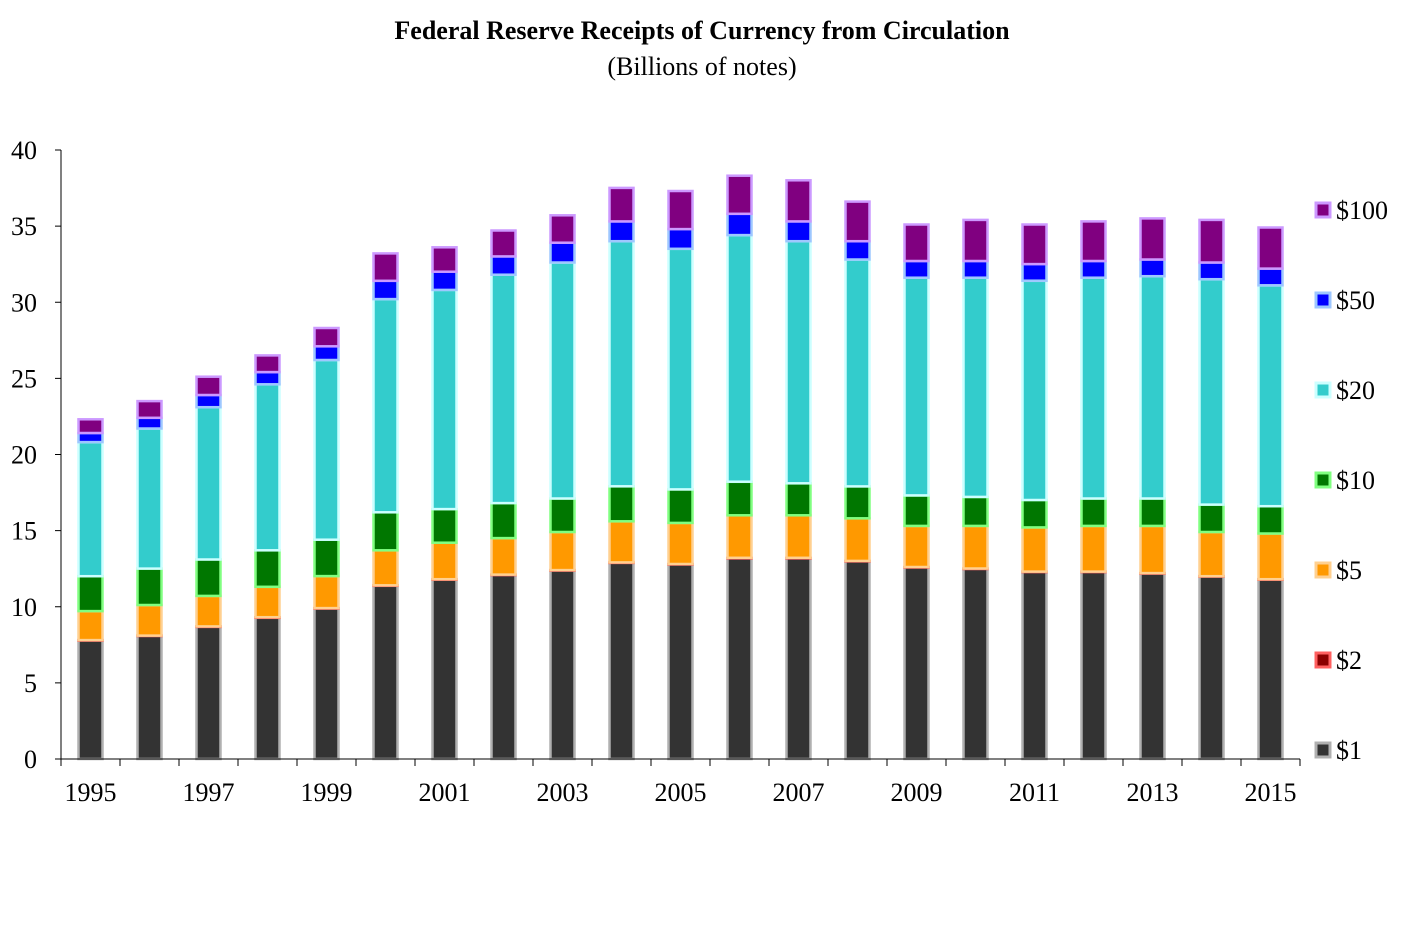  Describe the element at coordinates (1349, 660) in the screenshot. I see `legend-label: $2` at that location.